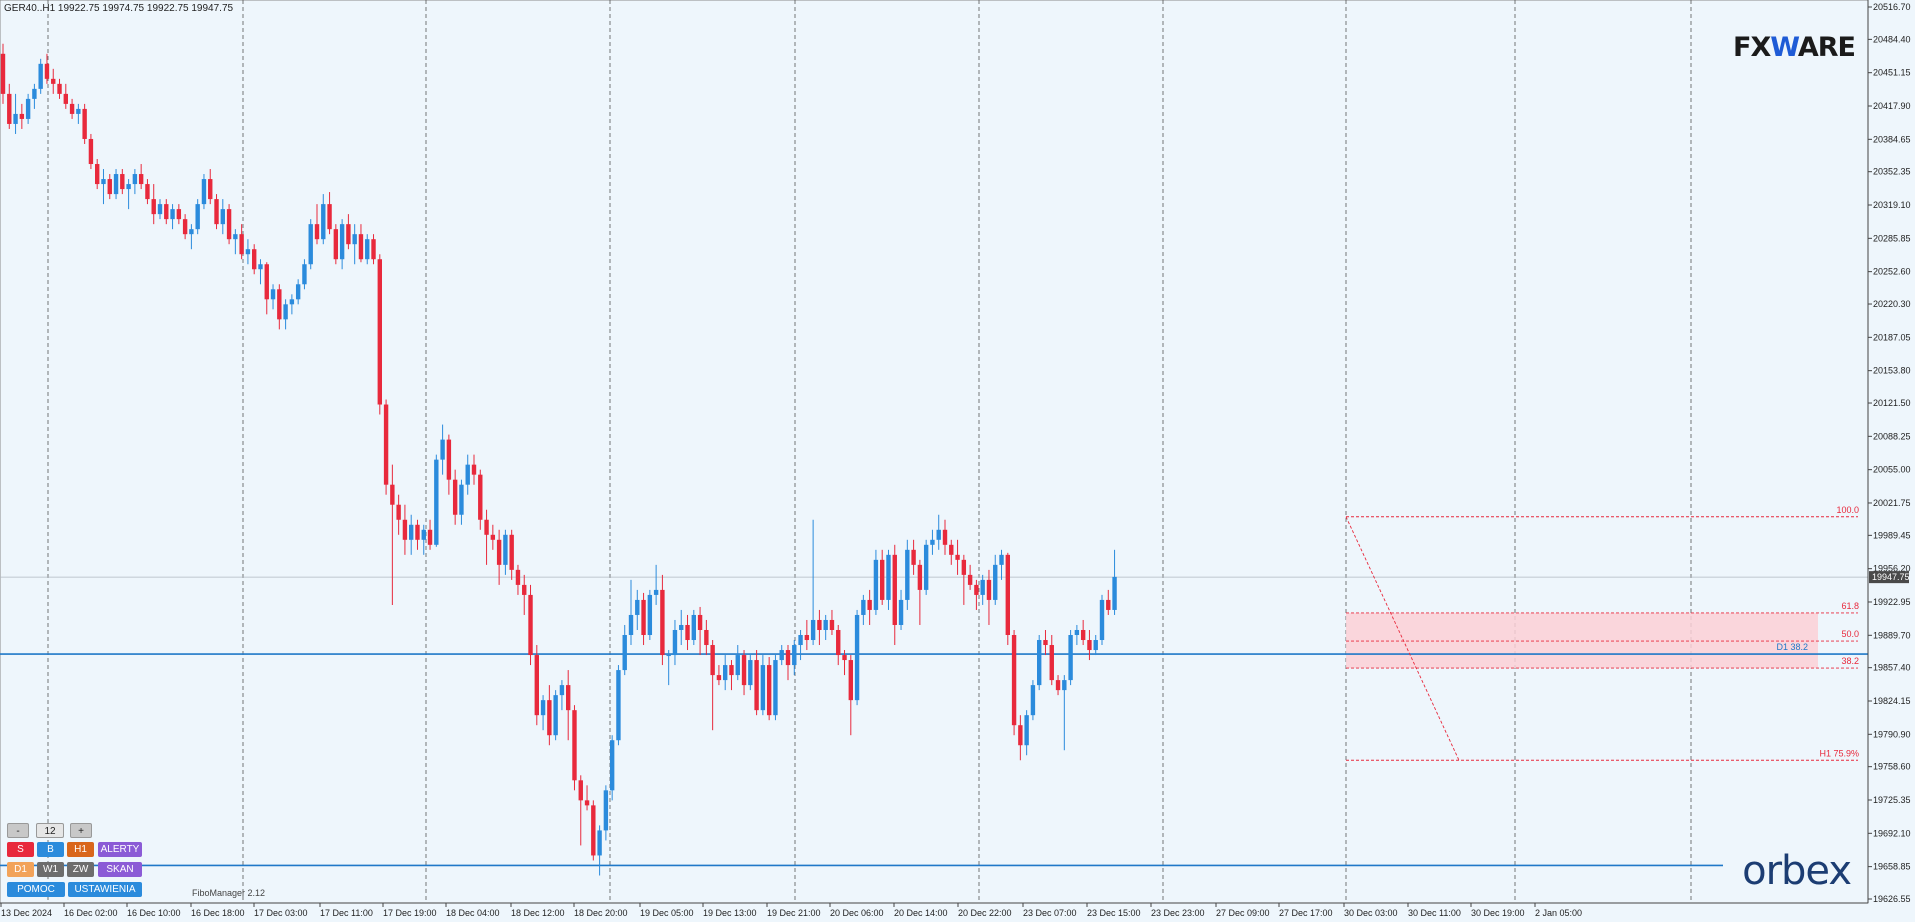 The height and width of the screenshot is (922, 1915). I want to click on w1-button: W1, so click(50, 869).